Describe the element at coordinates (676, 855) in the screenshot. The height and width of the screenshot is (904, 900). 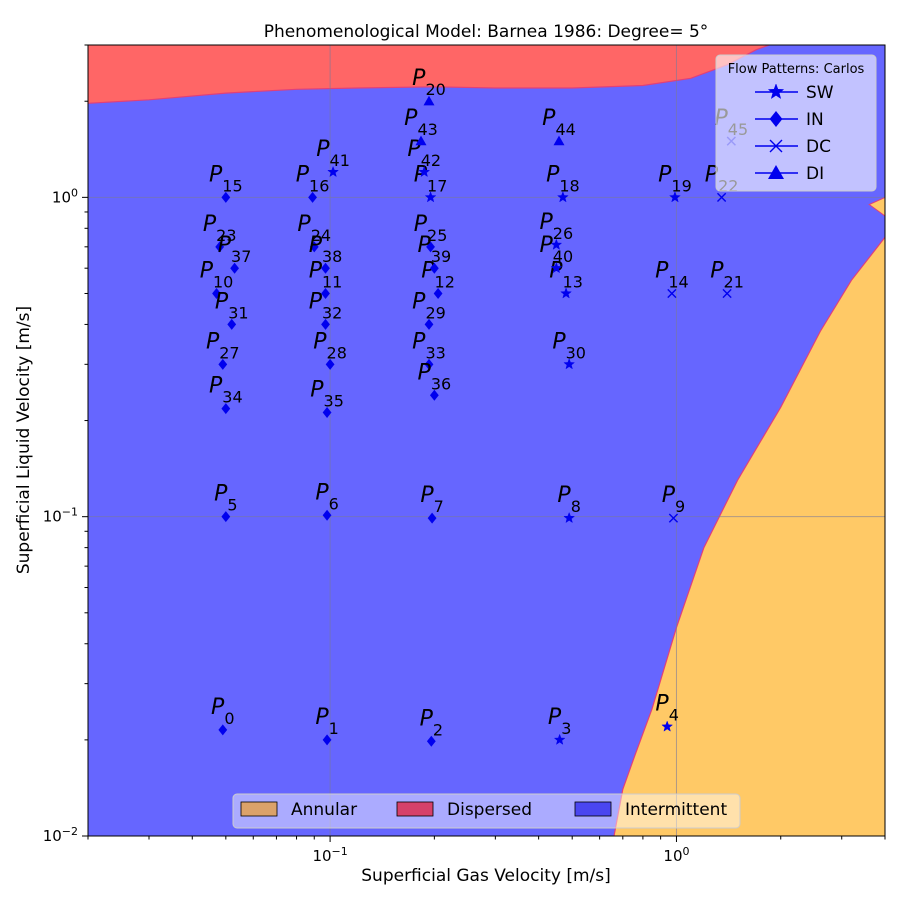
I see `x-tick-label: 10⁰` at that location.